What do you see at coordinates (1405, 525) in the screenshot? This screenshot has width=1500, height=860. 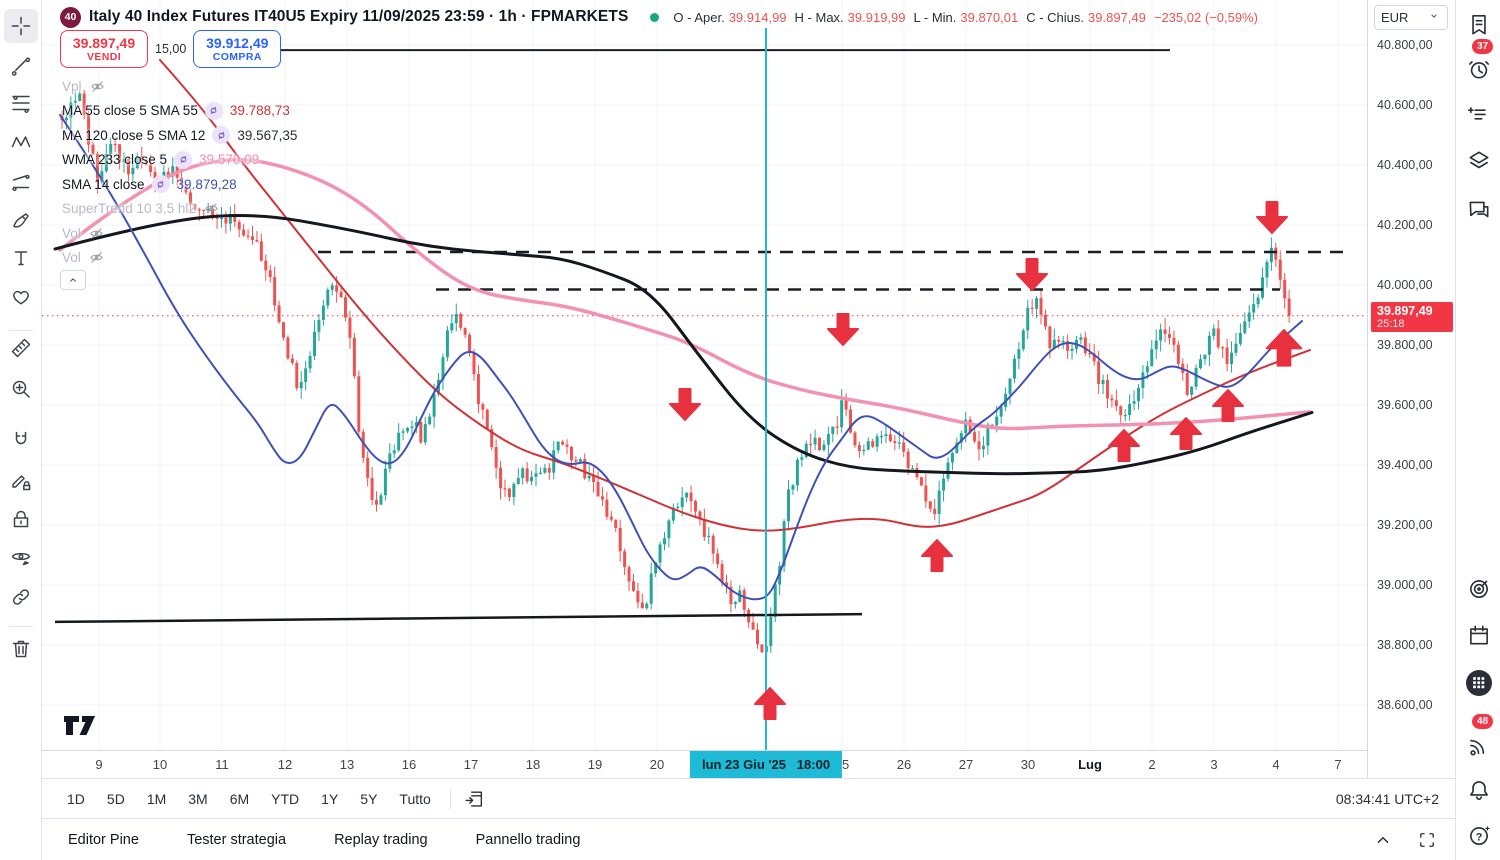 I see `price-tick: 39.200,00` at bounding box center [1405, 525].